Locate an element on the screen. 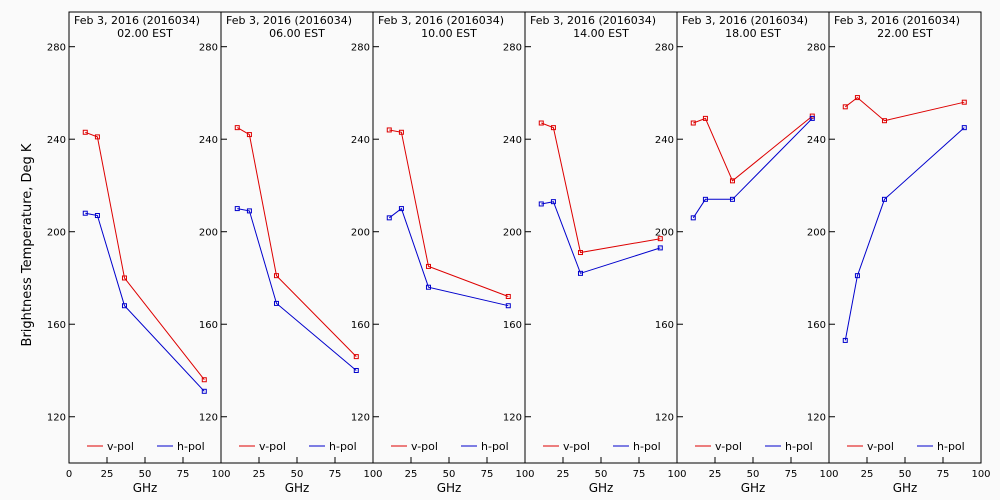 The width and height of the screenshot is (1000, 500). panel-title-time: 06.00 EST is located at coordinates (297, 33).